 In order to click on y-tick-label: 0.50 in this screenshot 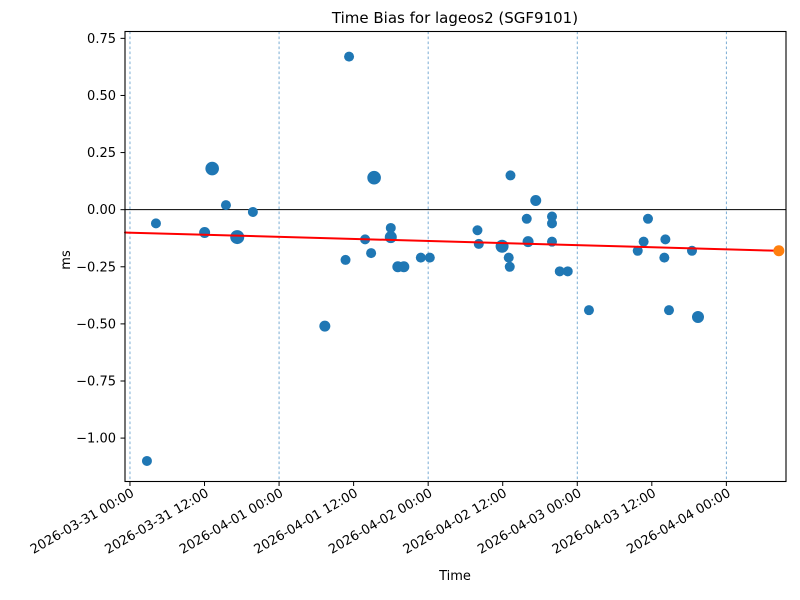, I will do `click(101, 96)`.